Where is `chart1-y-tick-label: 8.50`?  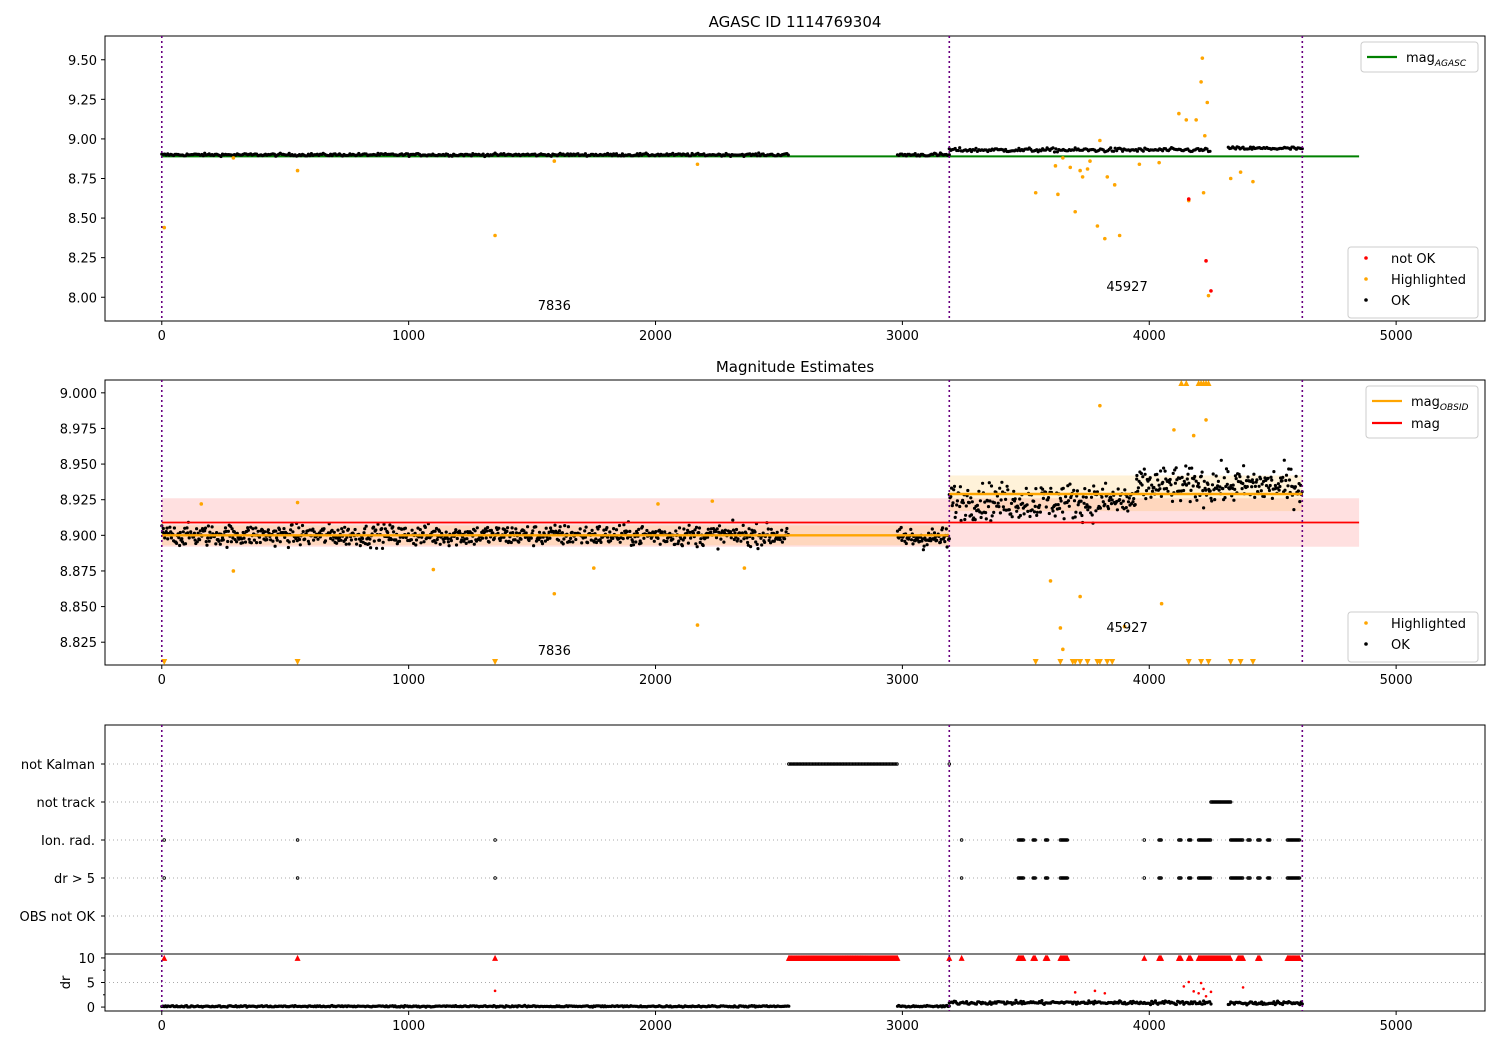 chart1-y-tick-label: 8.50 is located at coordinates (82, 219).